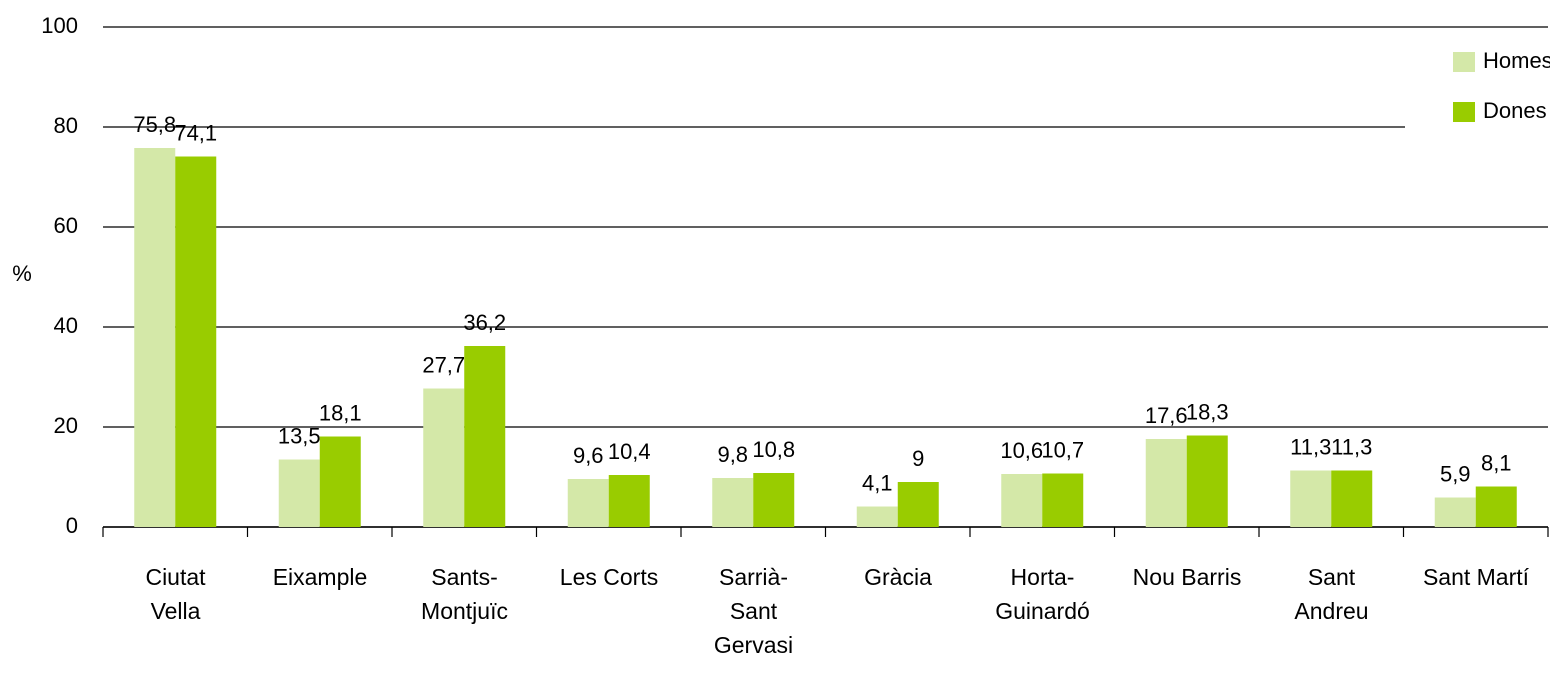 The width and height of the screenshot is (1550, 683). What do you see at coordinates (898, 577) in the screenshot?
I see `x-tick-label: Gràcia` at bounding box center [898, 577].